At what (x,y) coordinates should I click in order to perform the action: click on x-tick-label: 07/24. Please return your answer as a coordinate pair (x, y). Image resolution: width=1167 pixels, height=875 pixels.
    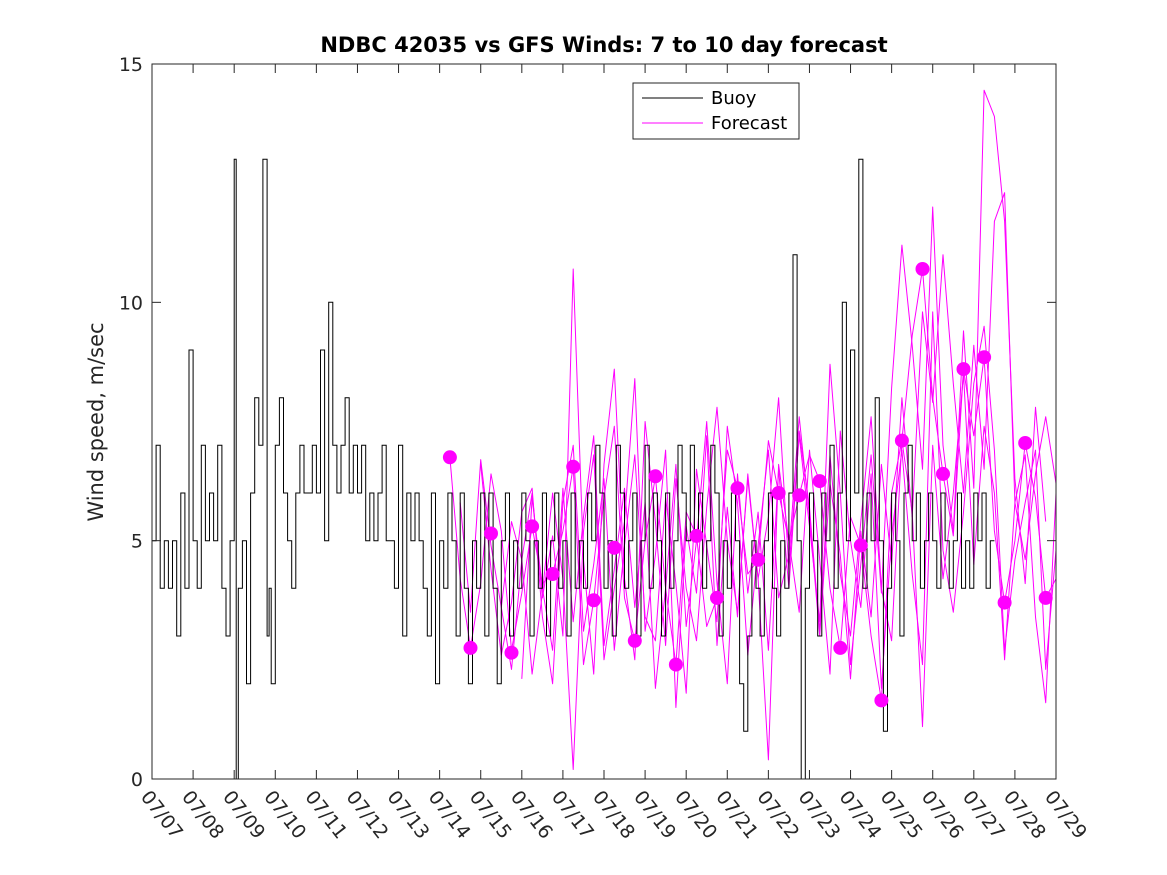
    Looking at the image, I should click on (860, 815).